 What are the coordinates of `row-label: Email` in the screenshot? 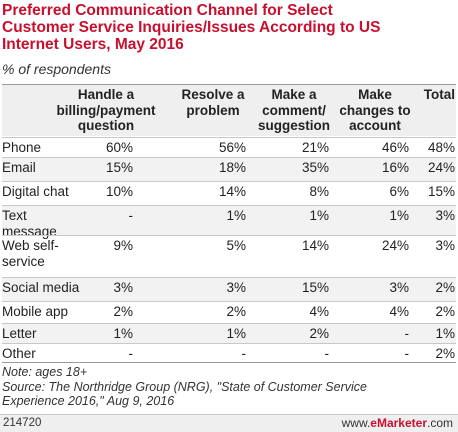 It's located at (19, 168).